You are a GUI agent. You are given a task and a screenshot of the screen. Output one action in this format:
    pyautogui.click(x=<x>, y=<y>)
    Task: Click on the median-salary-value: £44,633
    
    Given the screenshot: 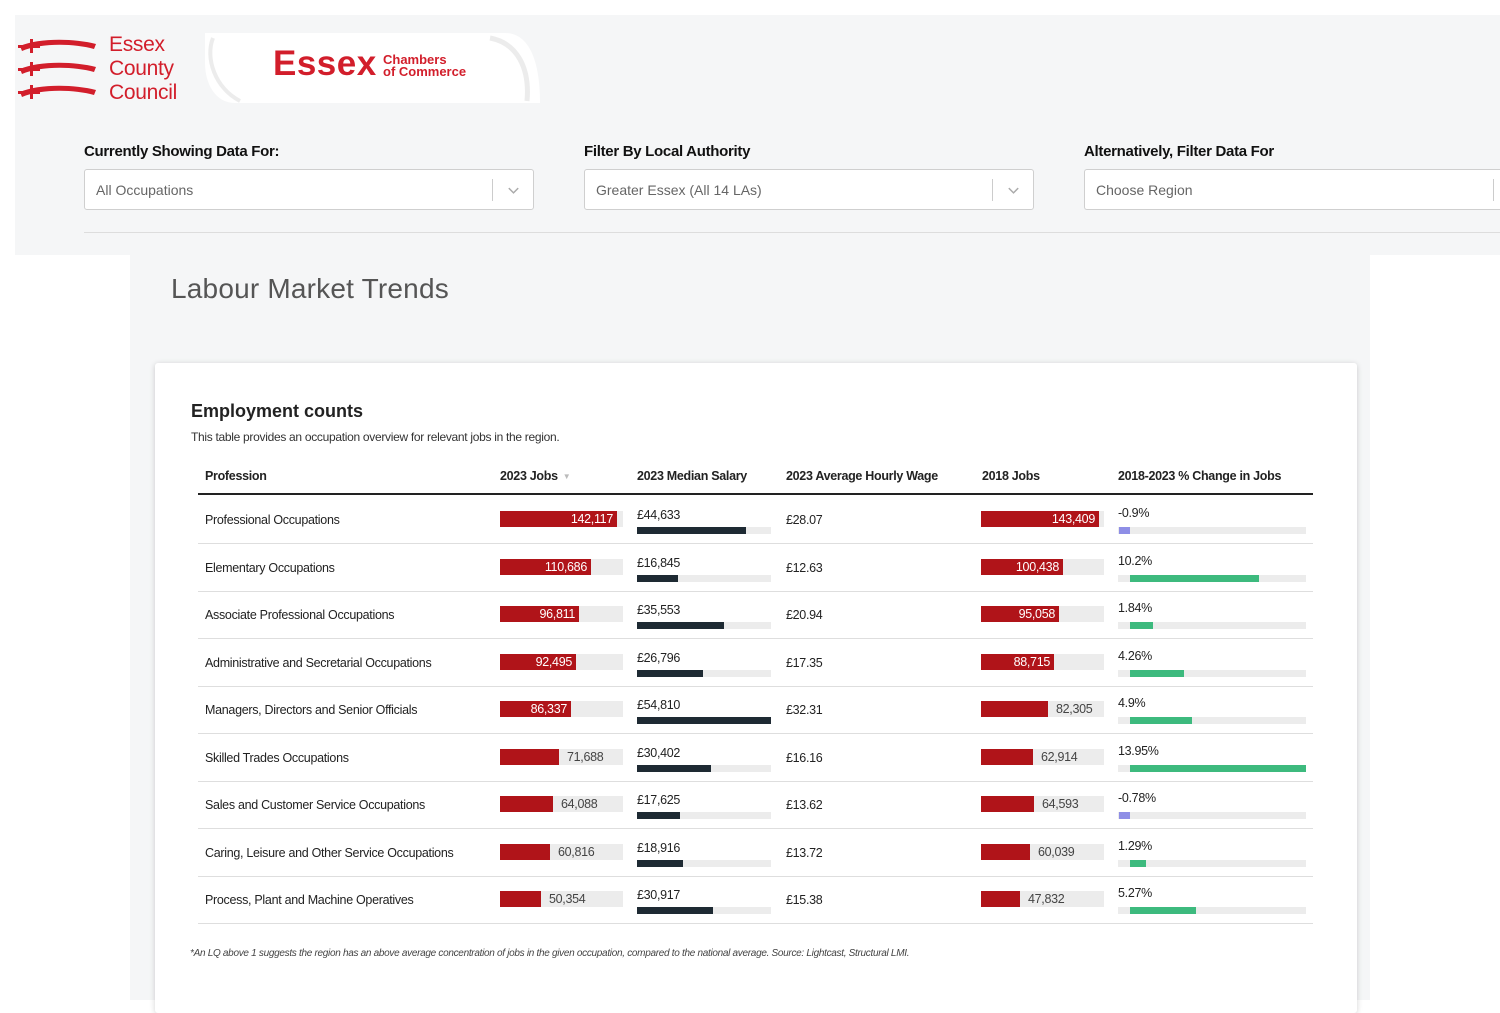 What is the action you would take?
    pyautogui.click(x=659, y=515)
    